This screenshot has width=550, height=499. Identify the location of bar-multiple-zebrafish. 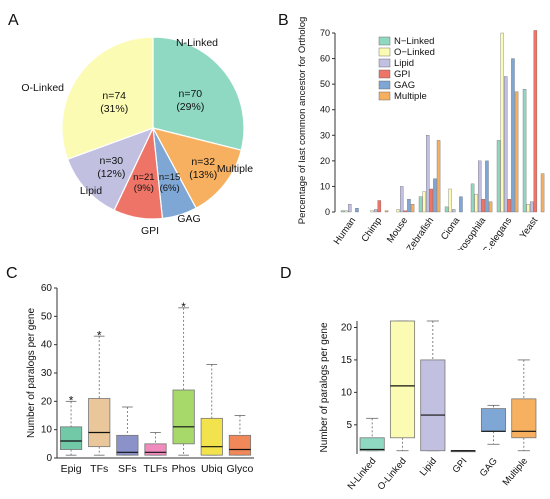
(438, 176).